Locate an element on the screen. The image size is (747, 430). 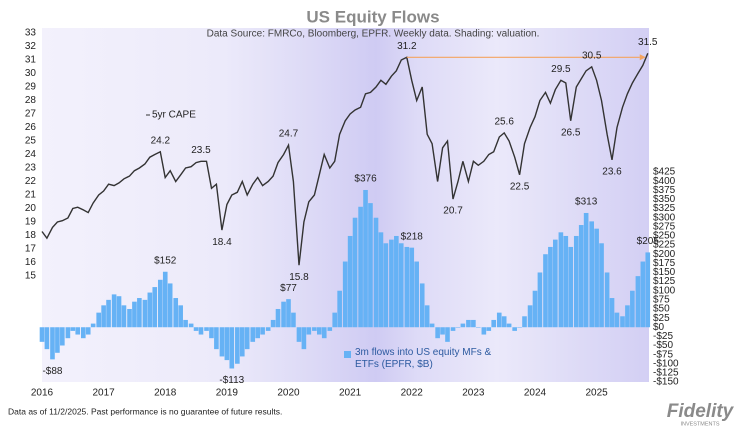
y2-tick-label: -$50 is located at coordinates (663, 345).